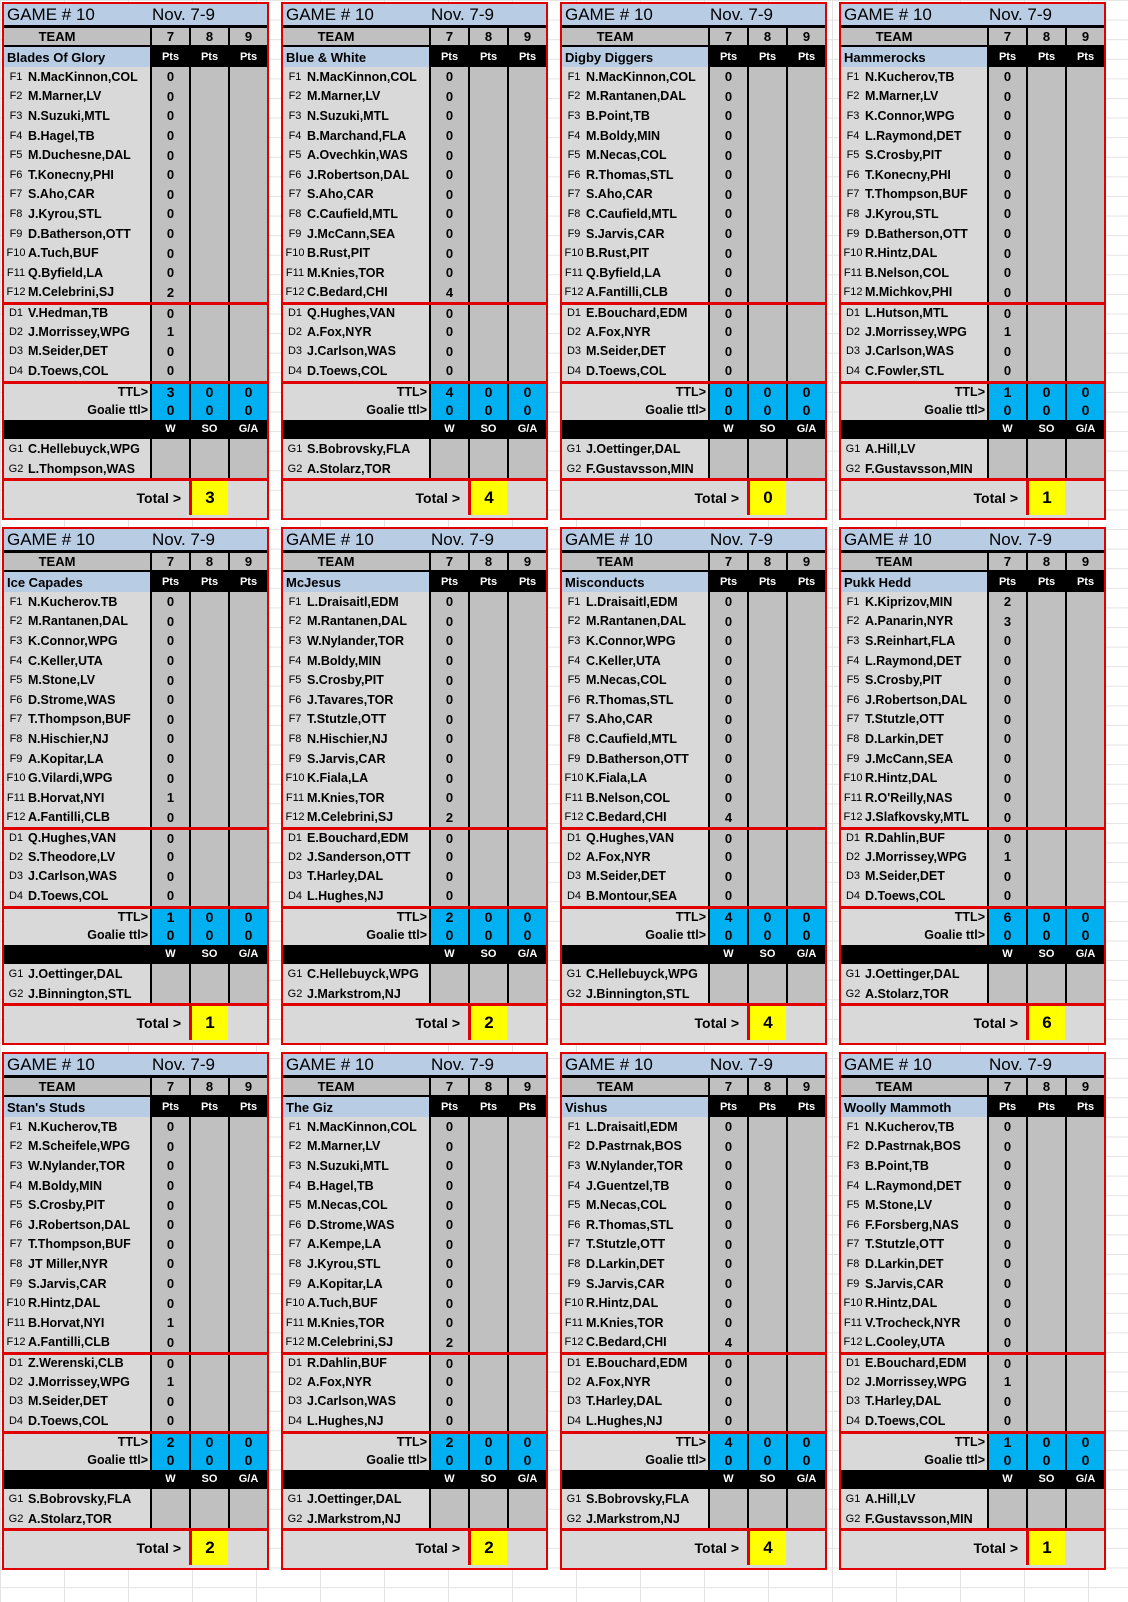 The width and height of the screenshot is (1128, 1602). What do you see at coordinates (914, 468) in the screenshot?
I see `player-cell: G2 F.Gustavsson,MIN` at bounding box center [914, 468].